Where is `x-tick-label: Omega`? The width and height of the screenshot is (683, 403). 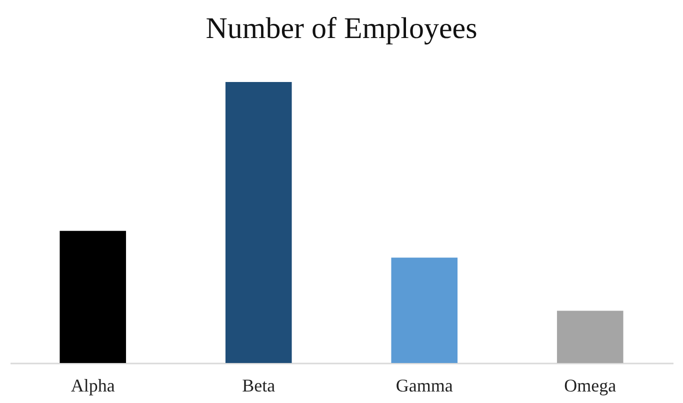 x-tick-label: Omega is located at coordinates (590, 386).